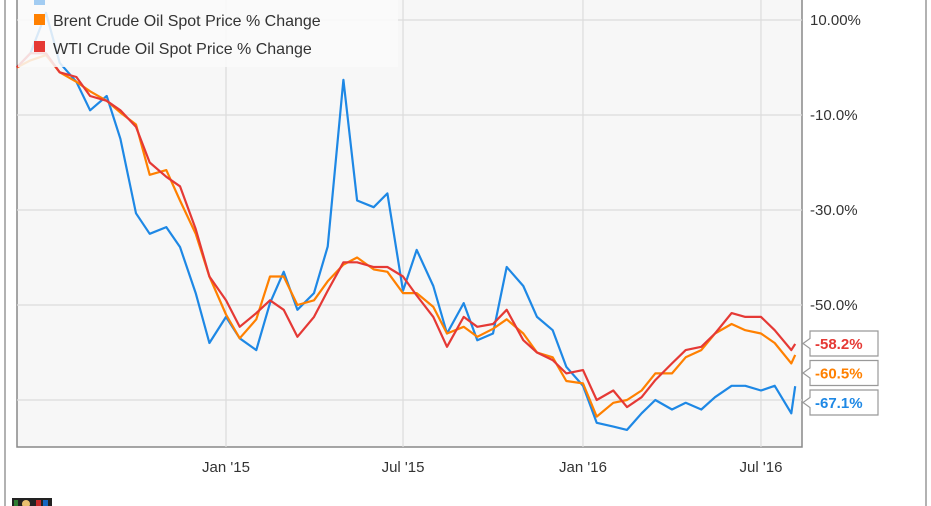 The width and height of the screenshot is (931, 506). I want to click on logo, so click(32, 502).